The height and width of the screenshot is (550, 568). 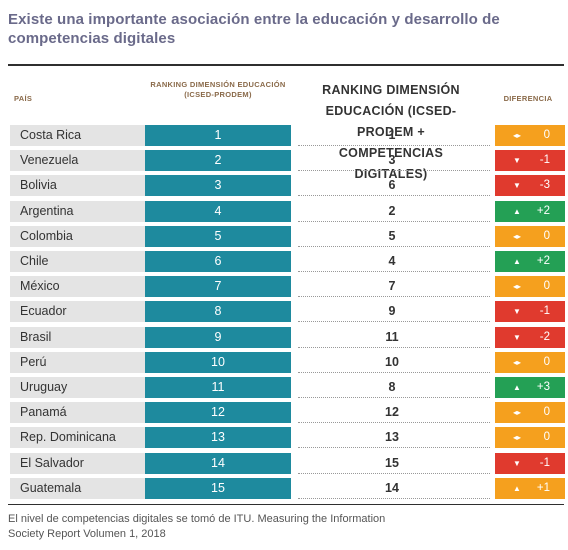 I want to click on country-cell: México, so click(x=78, y=287).